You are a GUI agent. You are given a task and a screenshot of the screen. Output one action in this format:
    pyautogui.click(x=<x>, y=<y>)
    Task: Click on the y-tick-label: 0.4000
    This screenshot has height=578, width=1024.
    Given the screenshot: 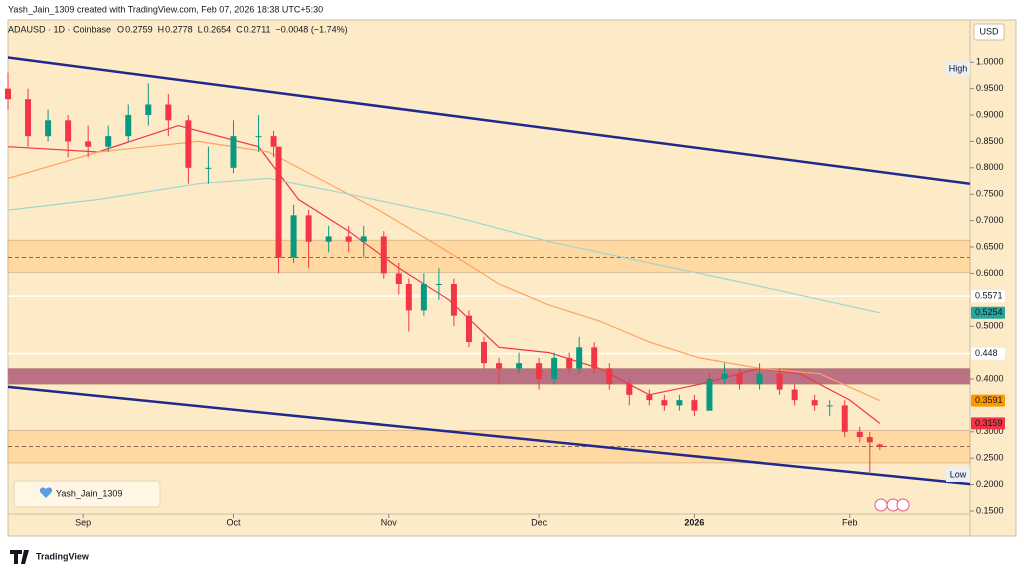 What is the action you would take?
    pyautogui.click(x=990, y=378)
    